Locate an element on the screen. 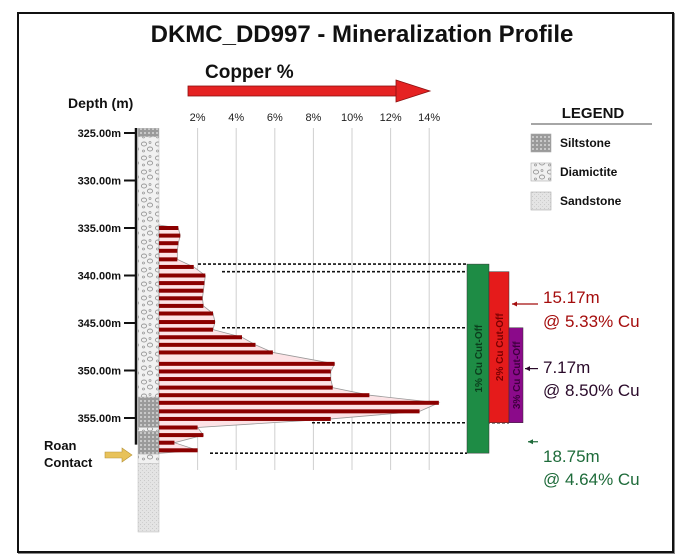  x-axis-label: Copper % is located at coordinates (249, 72).